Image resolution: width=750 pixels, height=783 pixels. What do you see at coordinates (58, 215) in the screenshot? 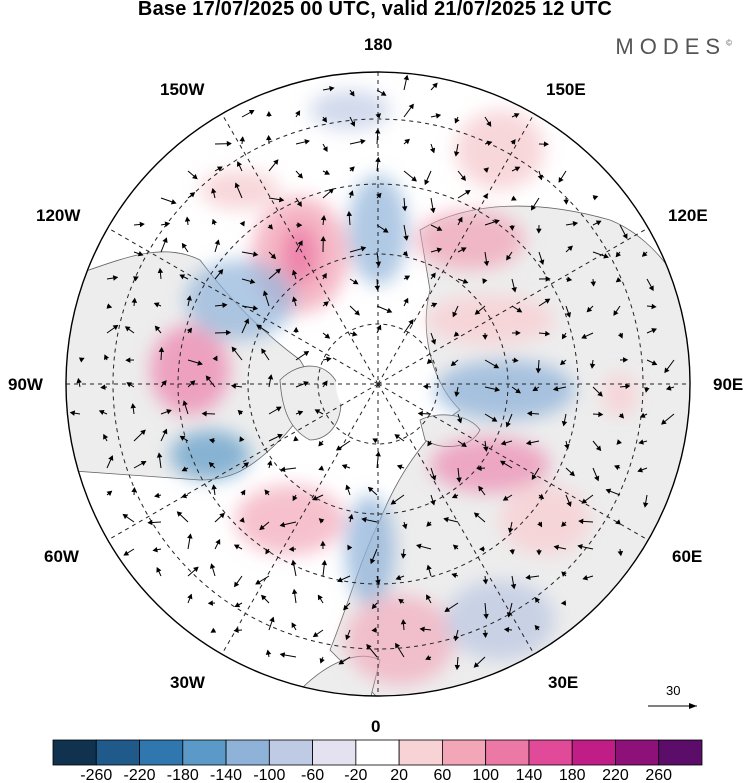
I see `lon-label-120w: 120W` at bounding box center [58, 215].